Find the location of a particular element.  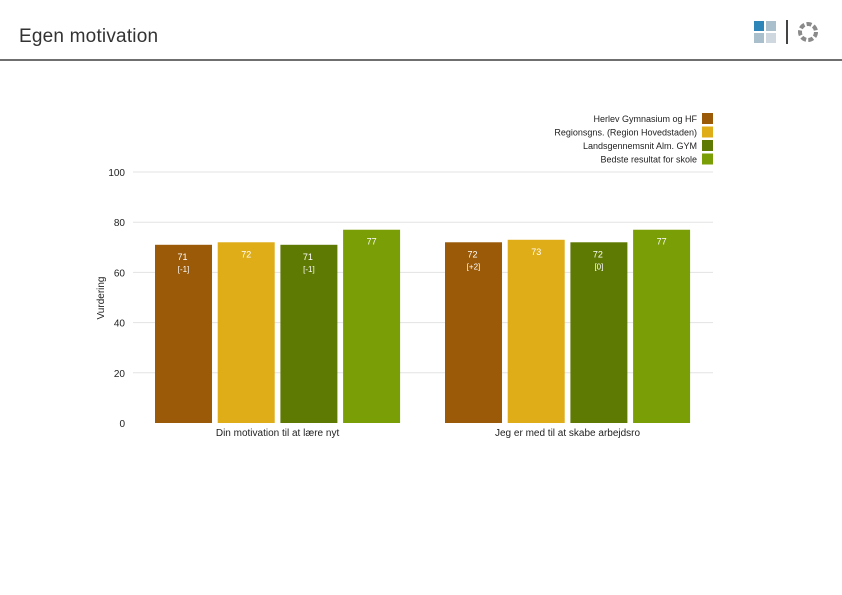

page-header: Egen motivation is located at coordinates (421, 30).